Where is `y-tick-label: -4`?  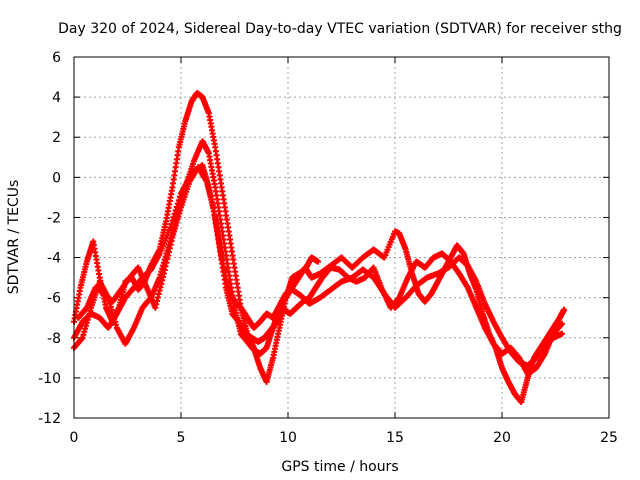 y-tick-label: -4 is located at coordinates (54, 259).